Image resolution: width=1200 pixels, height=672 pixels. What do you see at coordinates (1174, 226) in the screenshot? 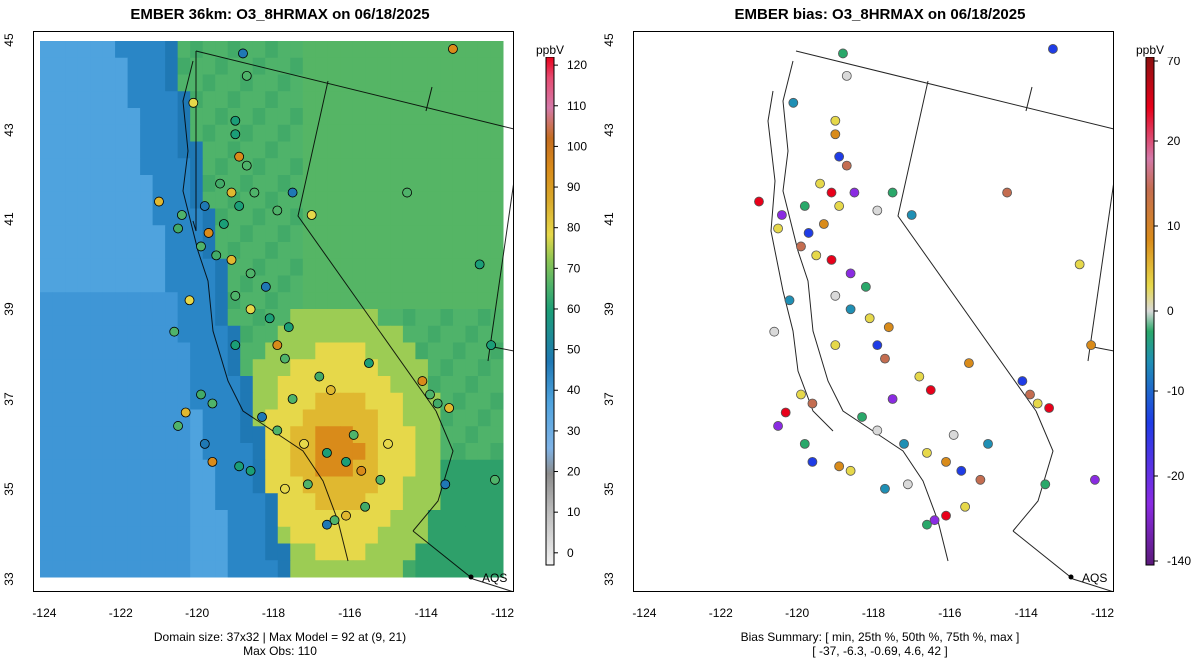
I see `colorbar-tick-label: 10` at bounding box center [1174, 226].